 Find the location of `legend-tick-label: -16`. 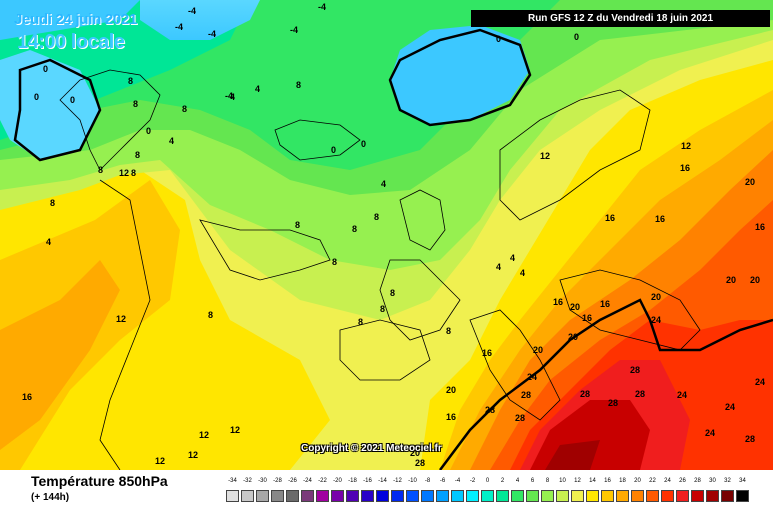

legend-tick-label: -16 is located at coordinates (367, 481).